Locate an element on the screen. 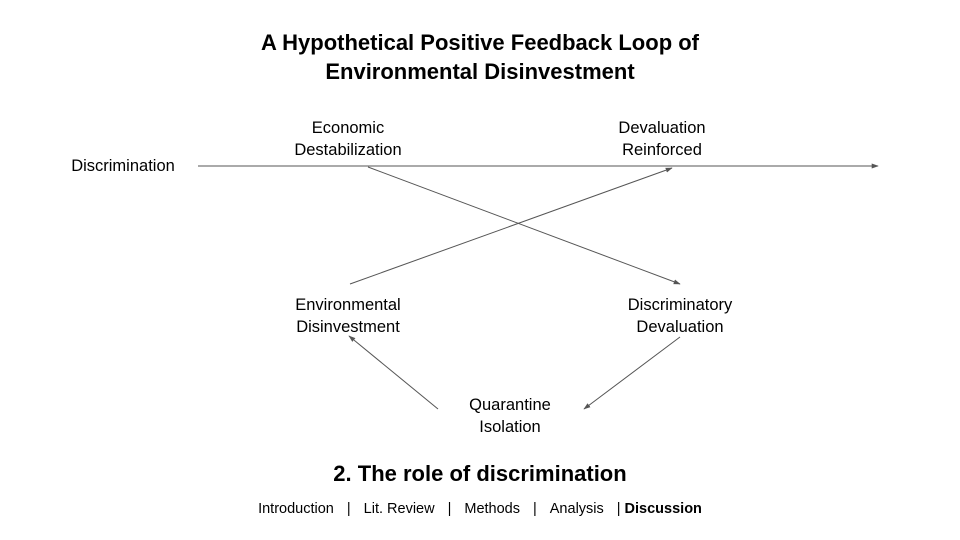 This screenshot has width=960, height=540. arrow-destabilization-to-discriminatory-devaluation is located at coordinates (524, 225).